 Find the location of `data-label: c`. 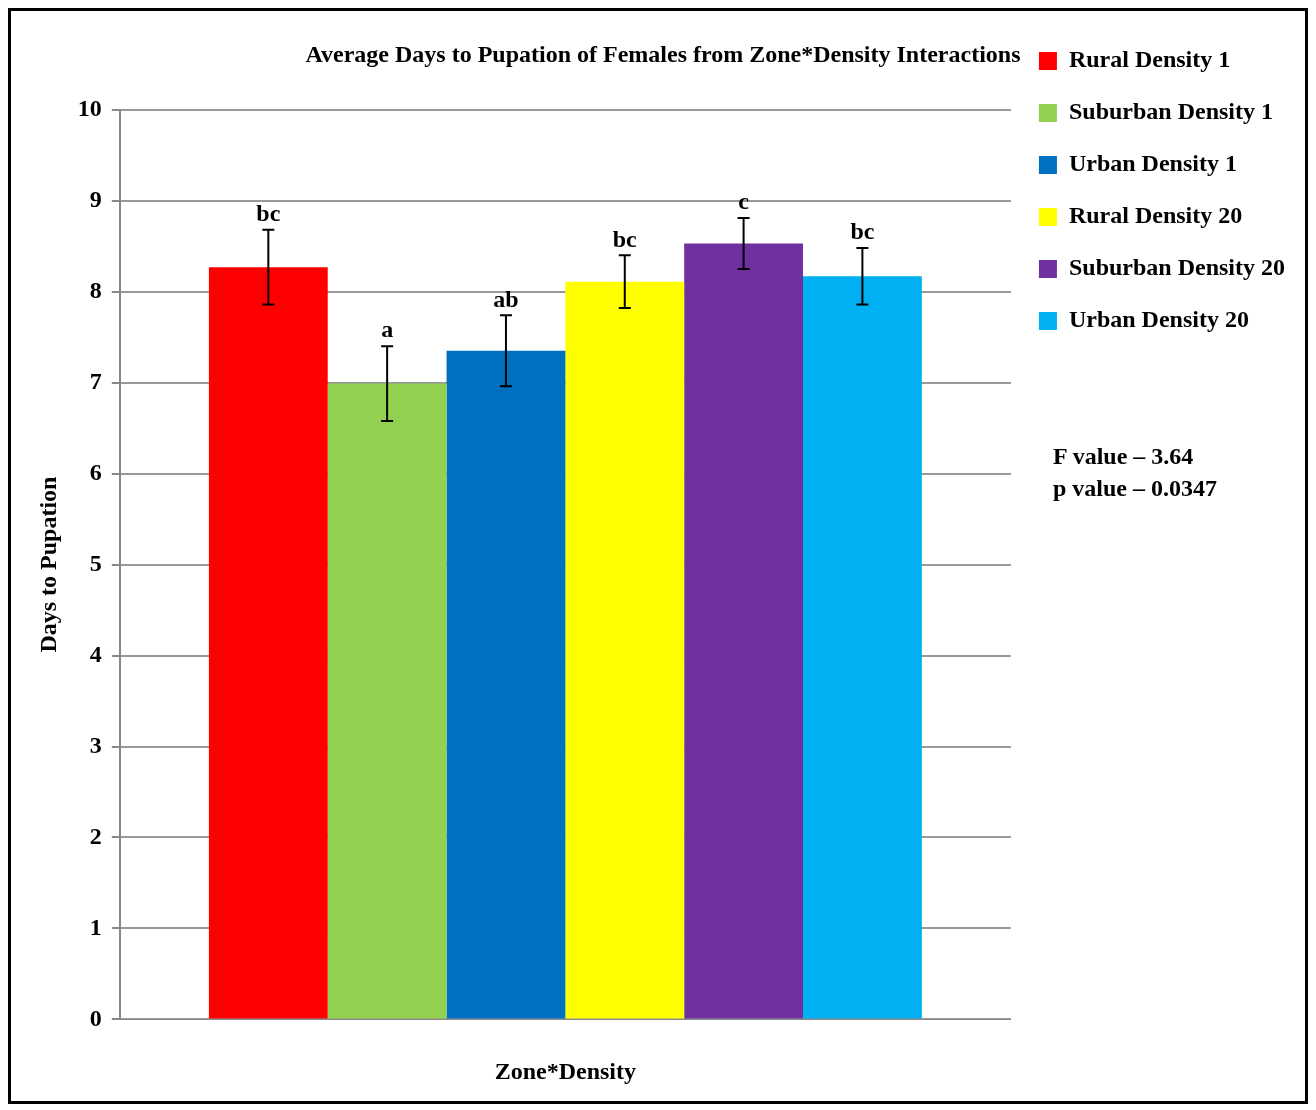

data-label: c is located at coordinates (744, 201).